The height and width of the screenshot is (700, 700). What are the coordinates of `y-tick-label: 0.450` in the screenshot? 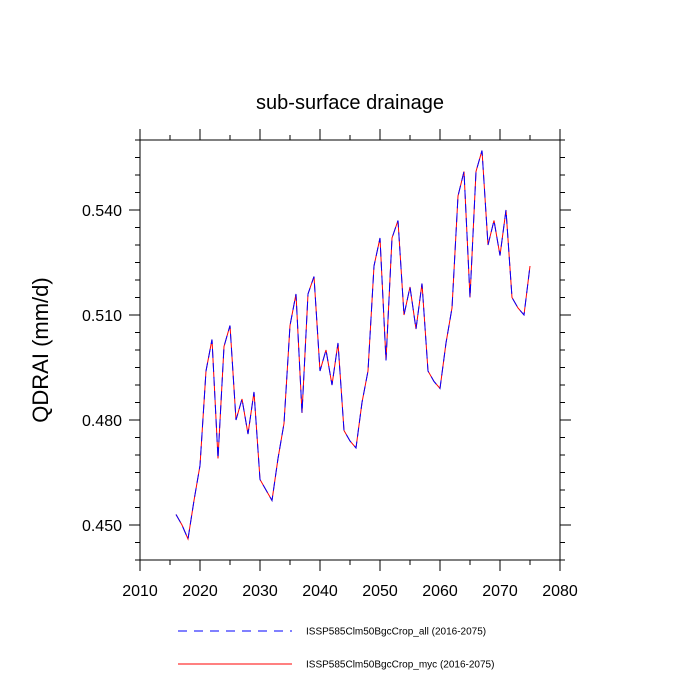 It's located at (102, 526).